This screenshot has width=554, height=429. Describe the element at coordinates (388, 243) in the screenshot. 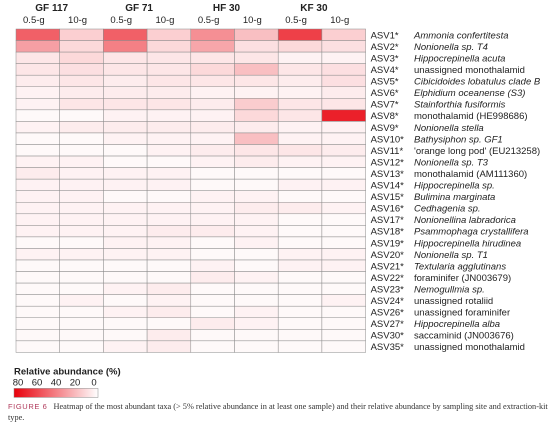

I see `asv-label: ASV19*` at that location.